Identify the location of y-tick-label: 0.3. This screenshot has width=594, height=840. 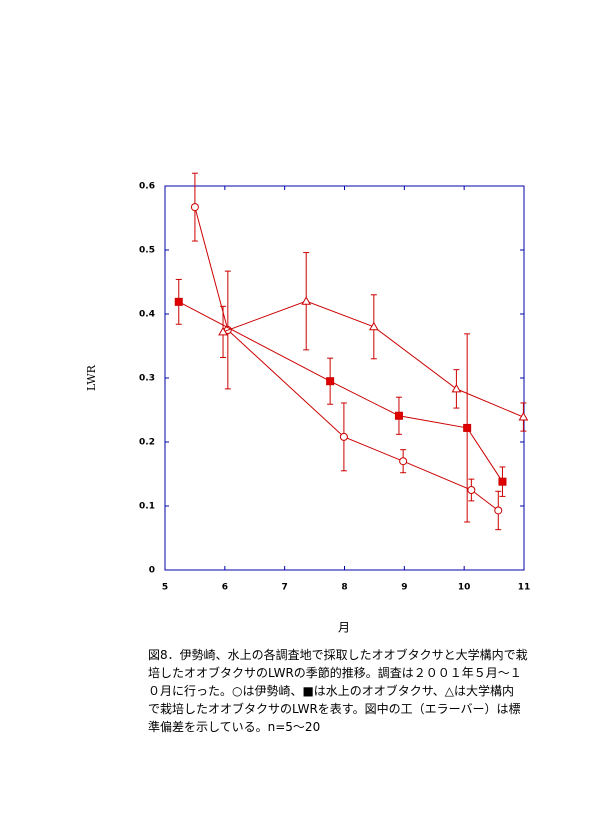
(147, 379).